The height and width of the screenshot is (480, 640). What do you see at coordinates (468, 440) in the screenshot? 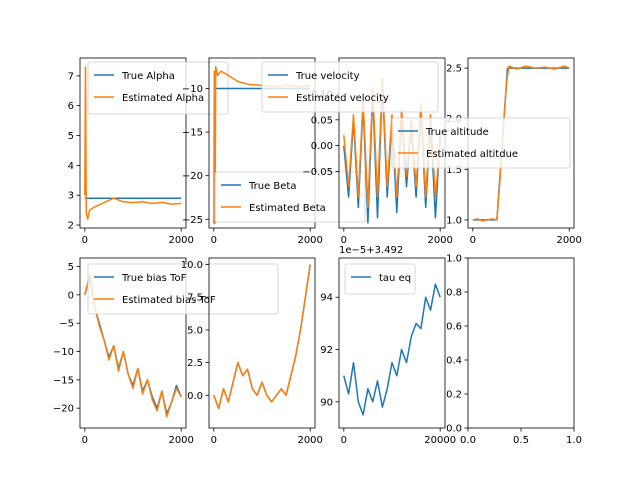
I see `x-tick-label: 0.0` at bounding box center [468, 440].